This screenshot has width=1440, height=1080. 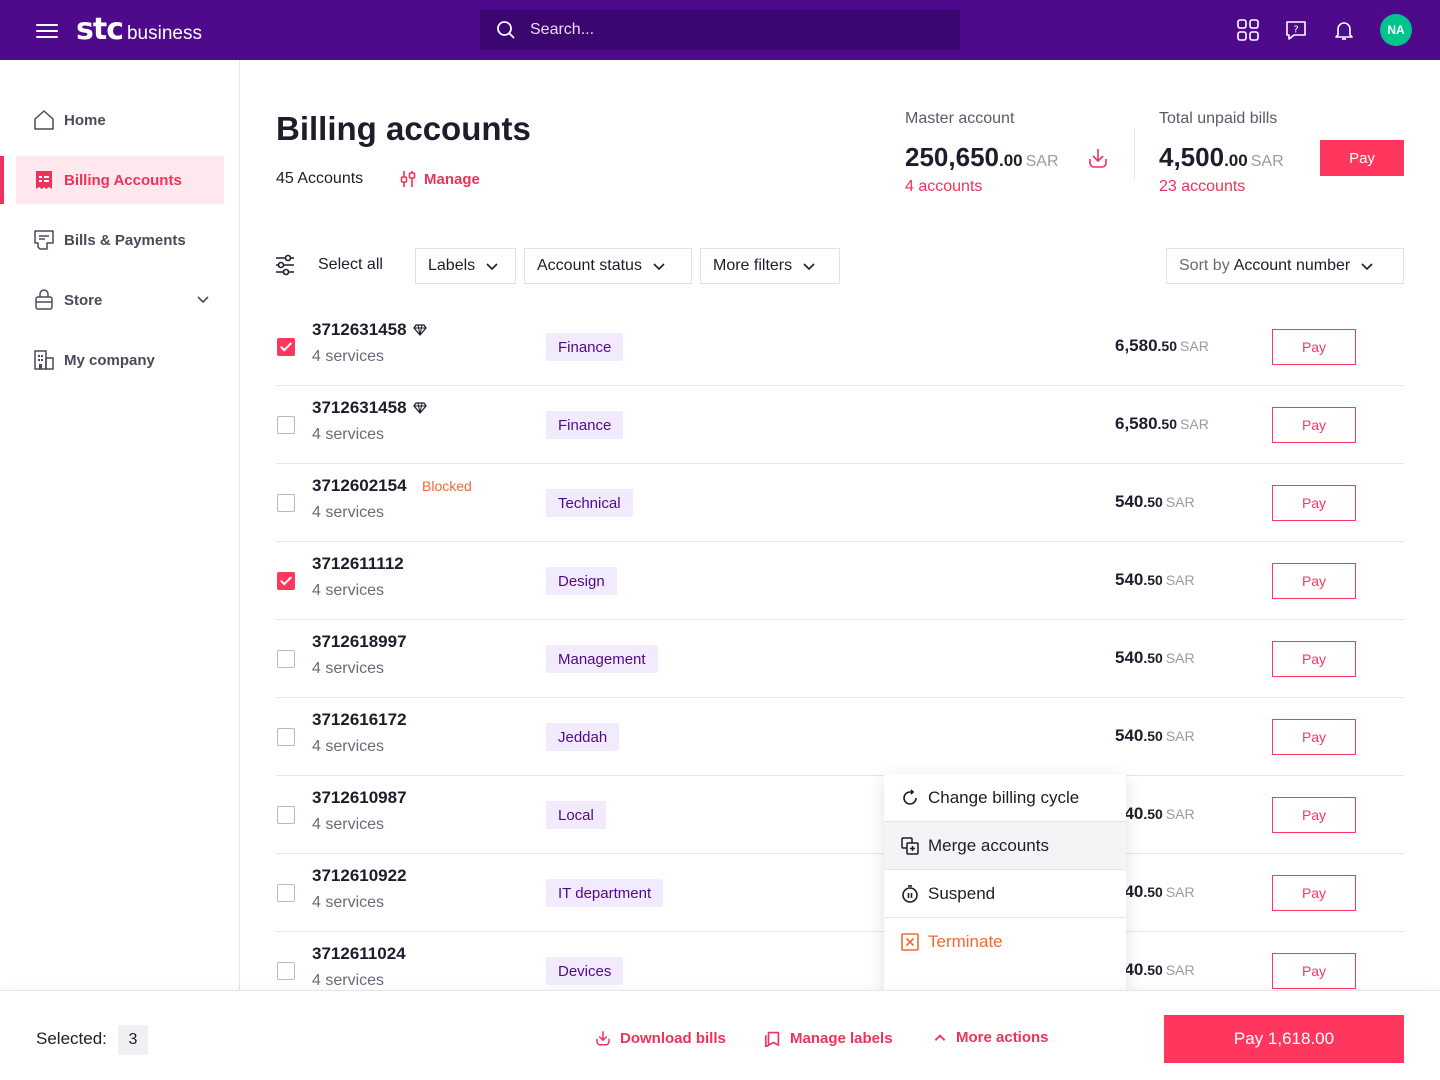 What do you see at coordinates (910, 942) in the screenshot?
I see `terminate-icon` at bounding box center [910, 942].